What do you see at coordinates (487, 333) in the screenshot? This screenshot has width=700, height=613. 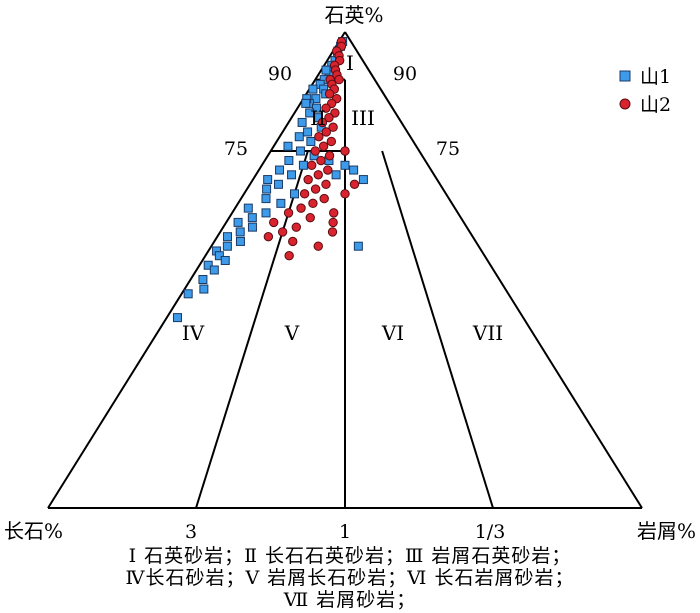 I see `field-label-7: VII` at bounding box center [487, 333].